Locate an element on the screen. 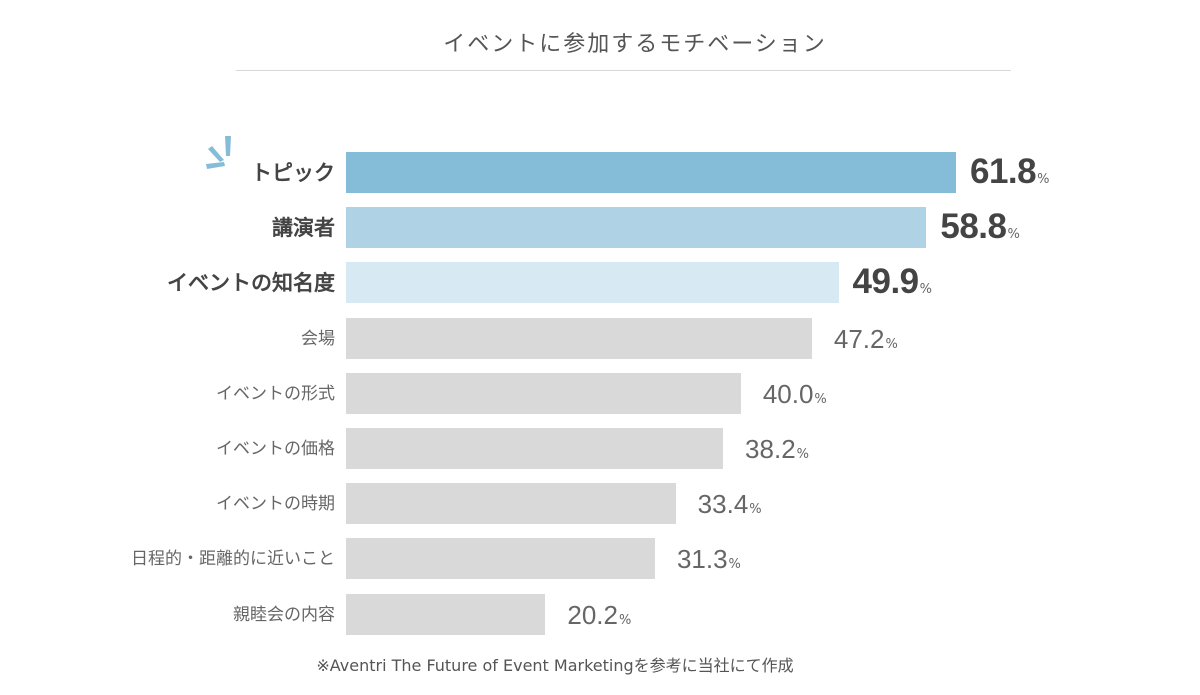 The height and width of the screenshot is (695, 1200). value-number: 40.0 is located at coordinates (788, 393).